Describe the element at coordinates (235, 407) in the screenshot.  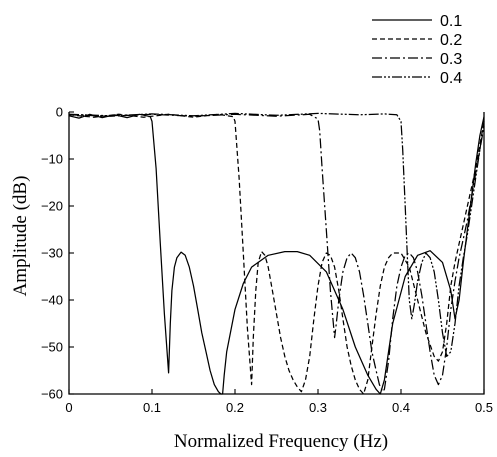
I see `x-tick-label: 0.2` at that location.